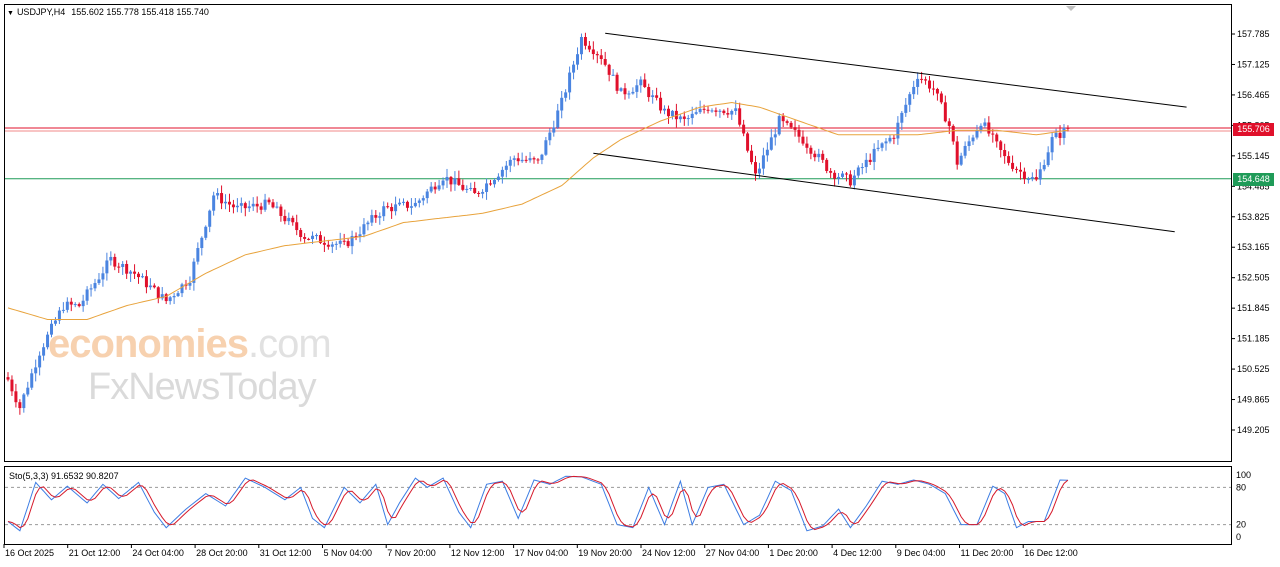  Describe the element at coordinates (286, 553) in the screenshot. I see `time-tick-label: 31 Oct 12:00` at that location.